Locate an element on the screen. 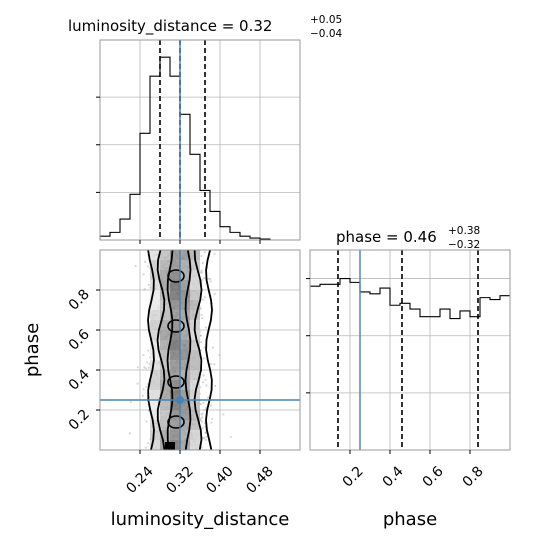 Image resolution: width=550 pixels, height=550 pixels. ld-title-minus: −0.04 is located at coordinates (326, 34).